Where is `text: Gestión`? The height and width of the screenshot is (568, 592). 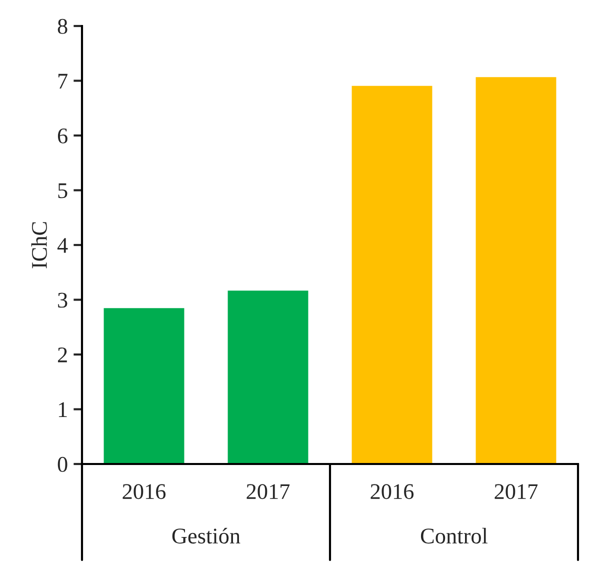
text: Gestión is located at coordinates (206, 536).